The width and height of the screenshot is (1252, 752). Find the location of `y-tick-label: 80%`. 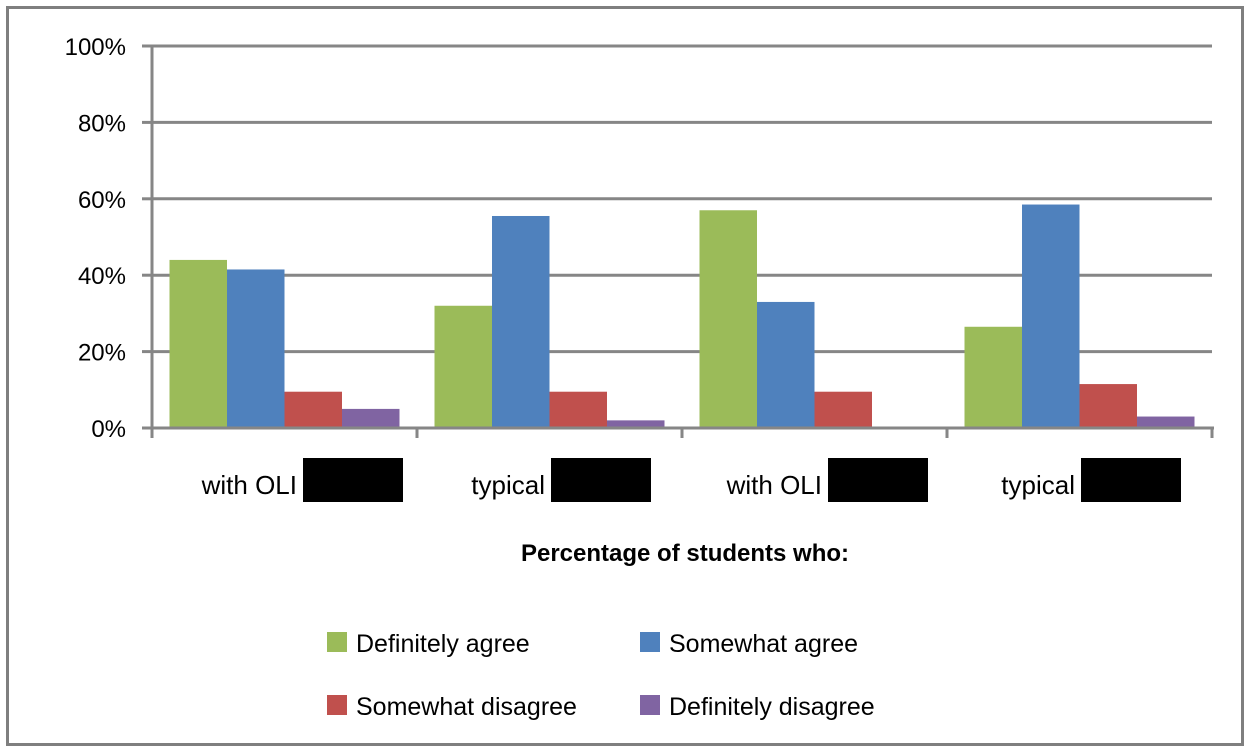

y-tick-label: 80% is located at coordinates (102, 123).